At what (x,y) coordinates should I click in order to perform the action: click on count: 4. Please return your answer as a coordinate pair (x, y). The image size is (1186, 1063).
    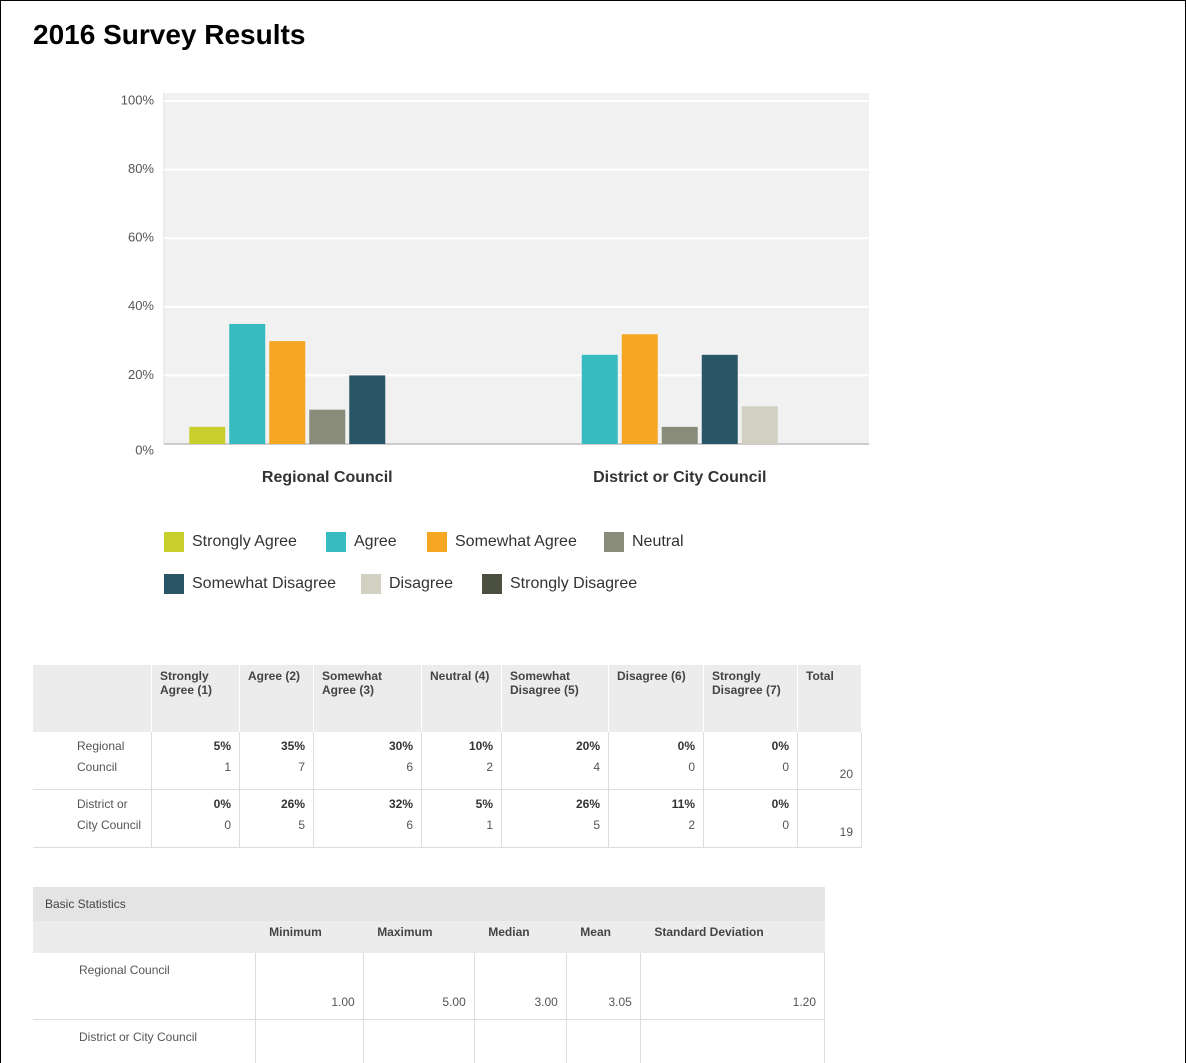
    Looking at the image, I should click on (596, 767).